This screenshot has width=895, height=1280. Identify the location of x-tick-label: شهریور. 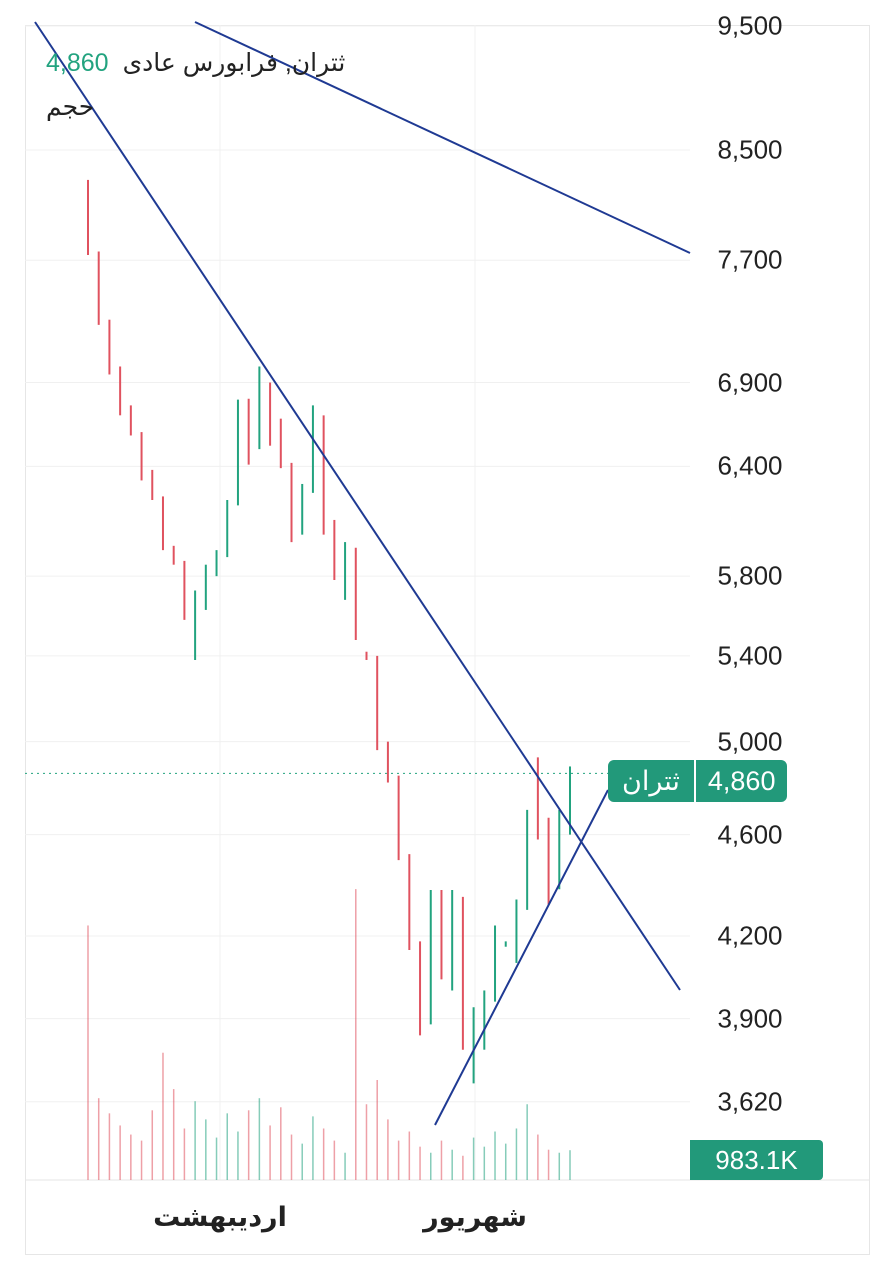
(475, 1217).